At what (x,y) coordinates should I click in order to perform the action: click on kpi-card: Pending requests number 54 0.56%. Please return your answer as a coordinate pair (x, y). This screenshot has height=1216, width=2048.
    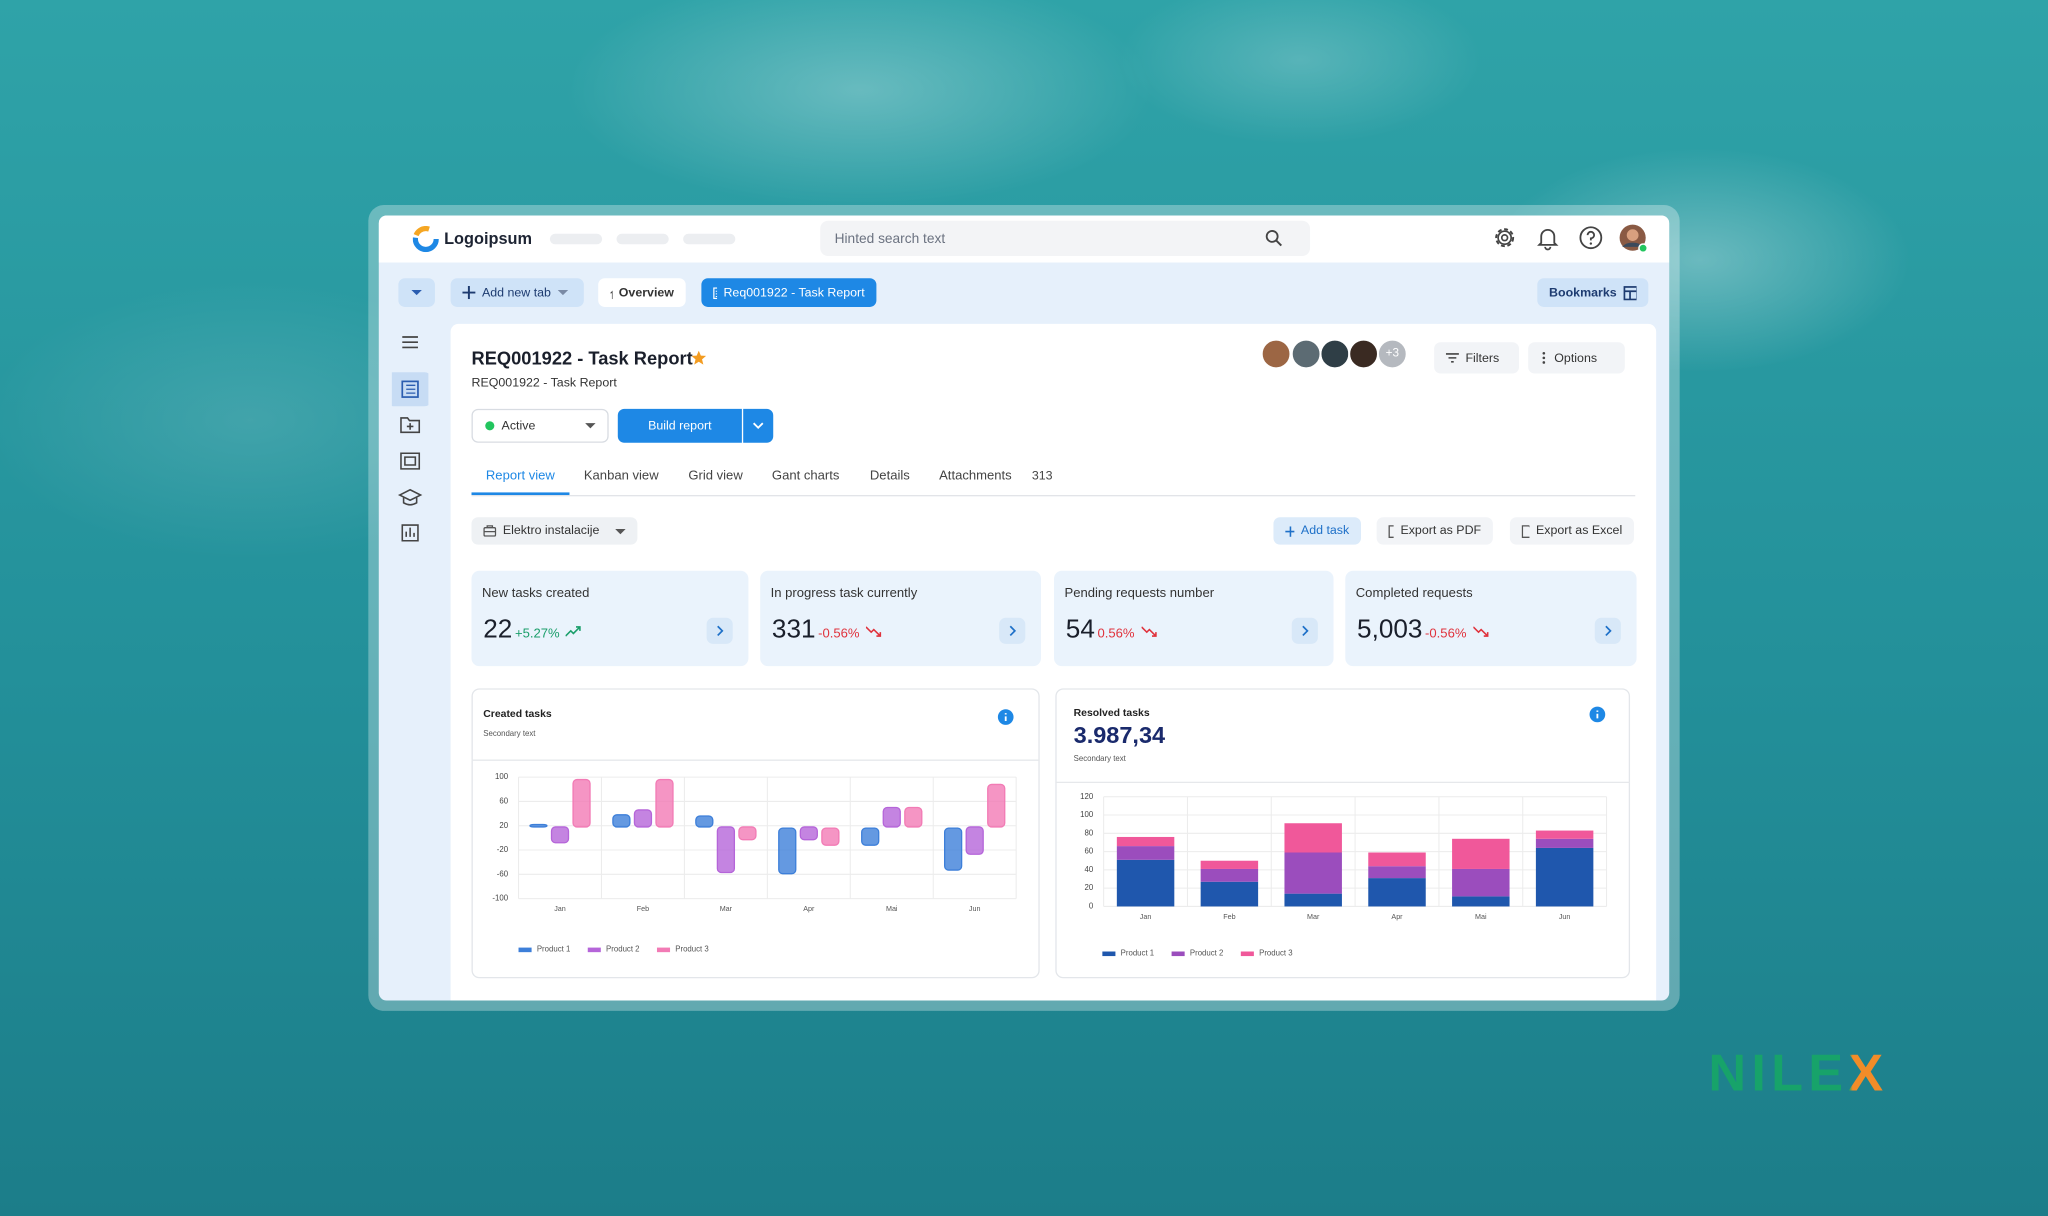
    Looking at the image, I should click on (1194, 618).